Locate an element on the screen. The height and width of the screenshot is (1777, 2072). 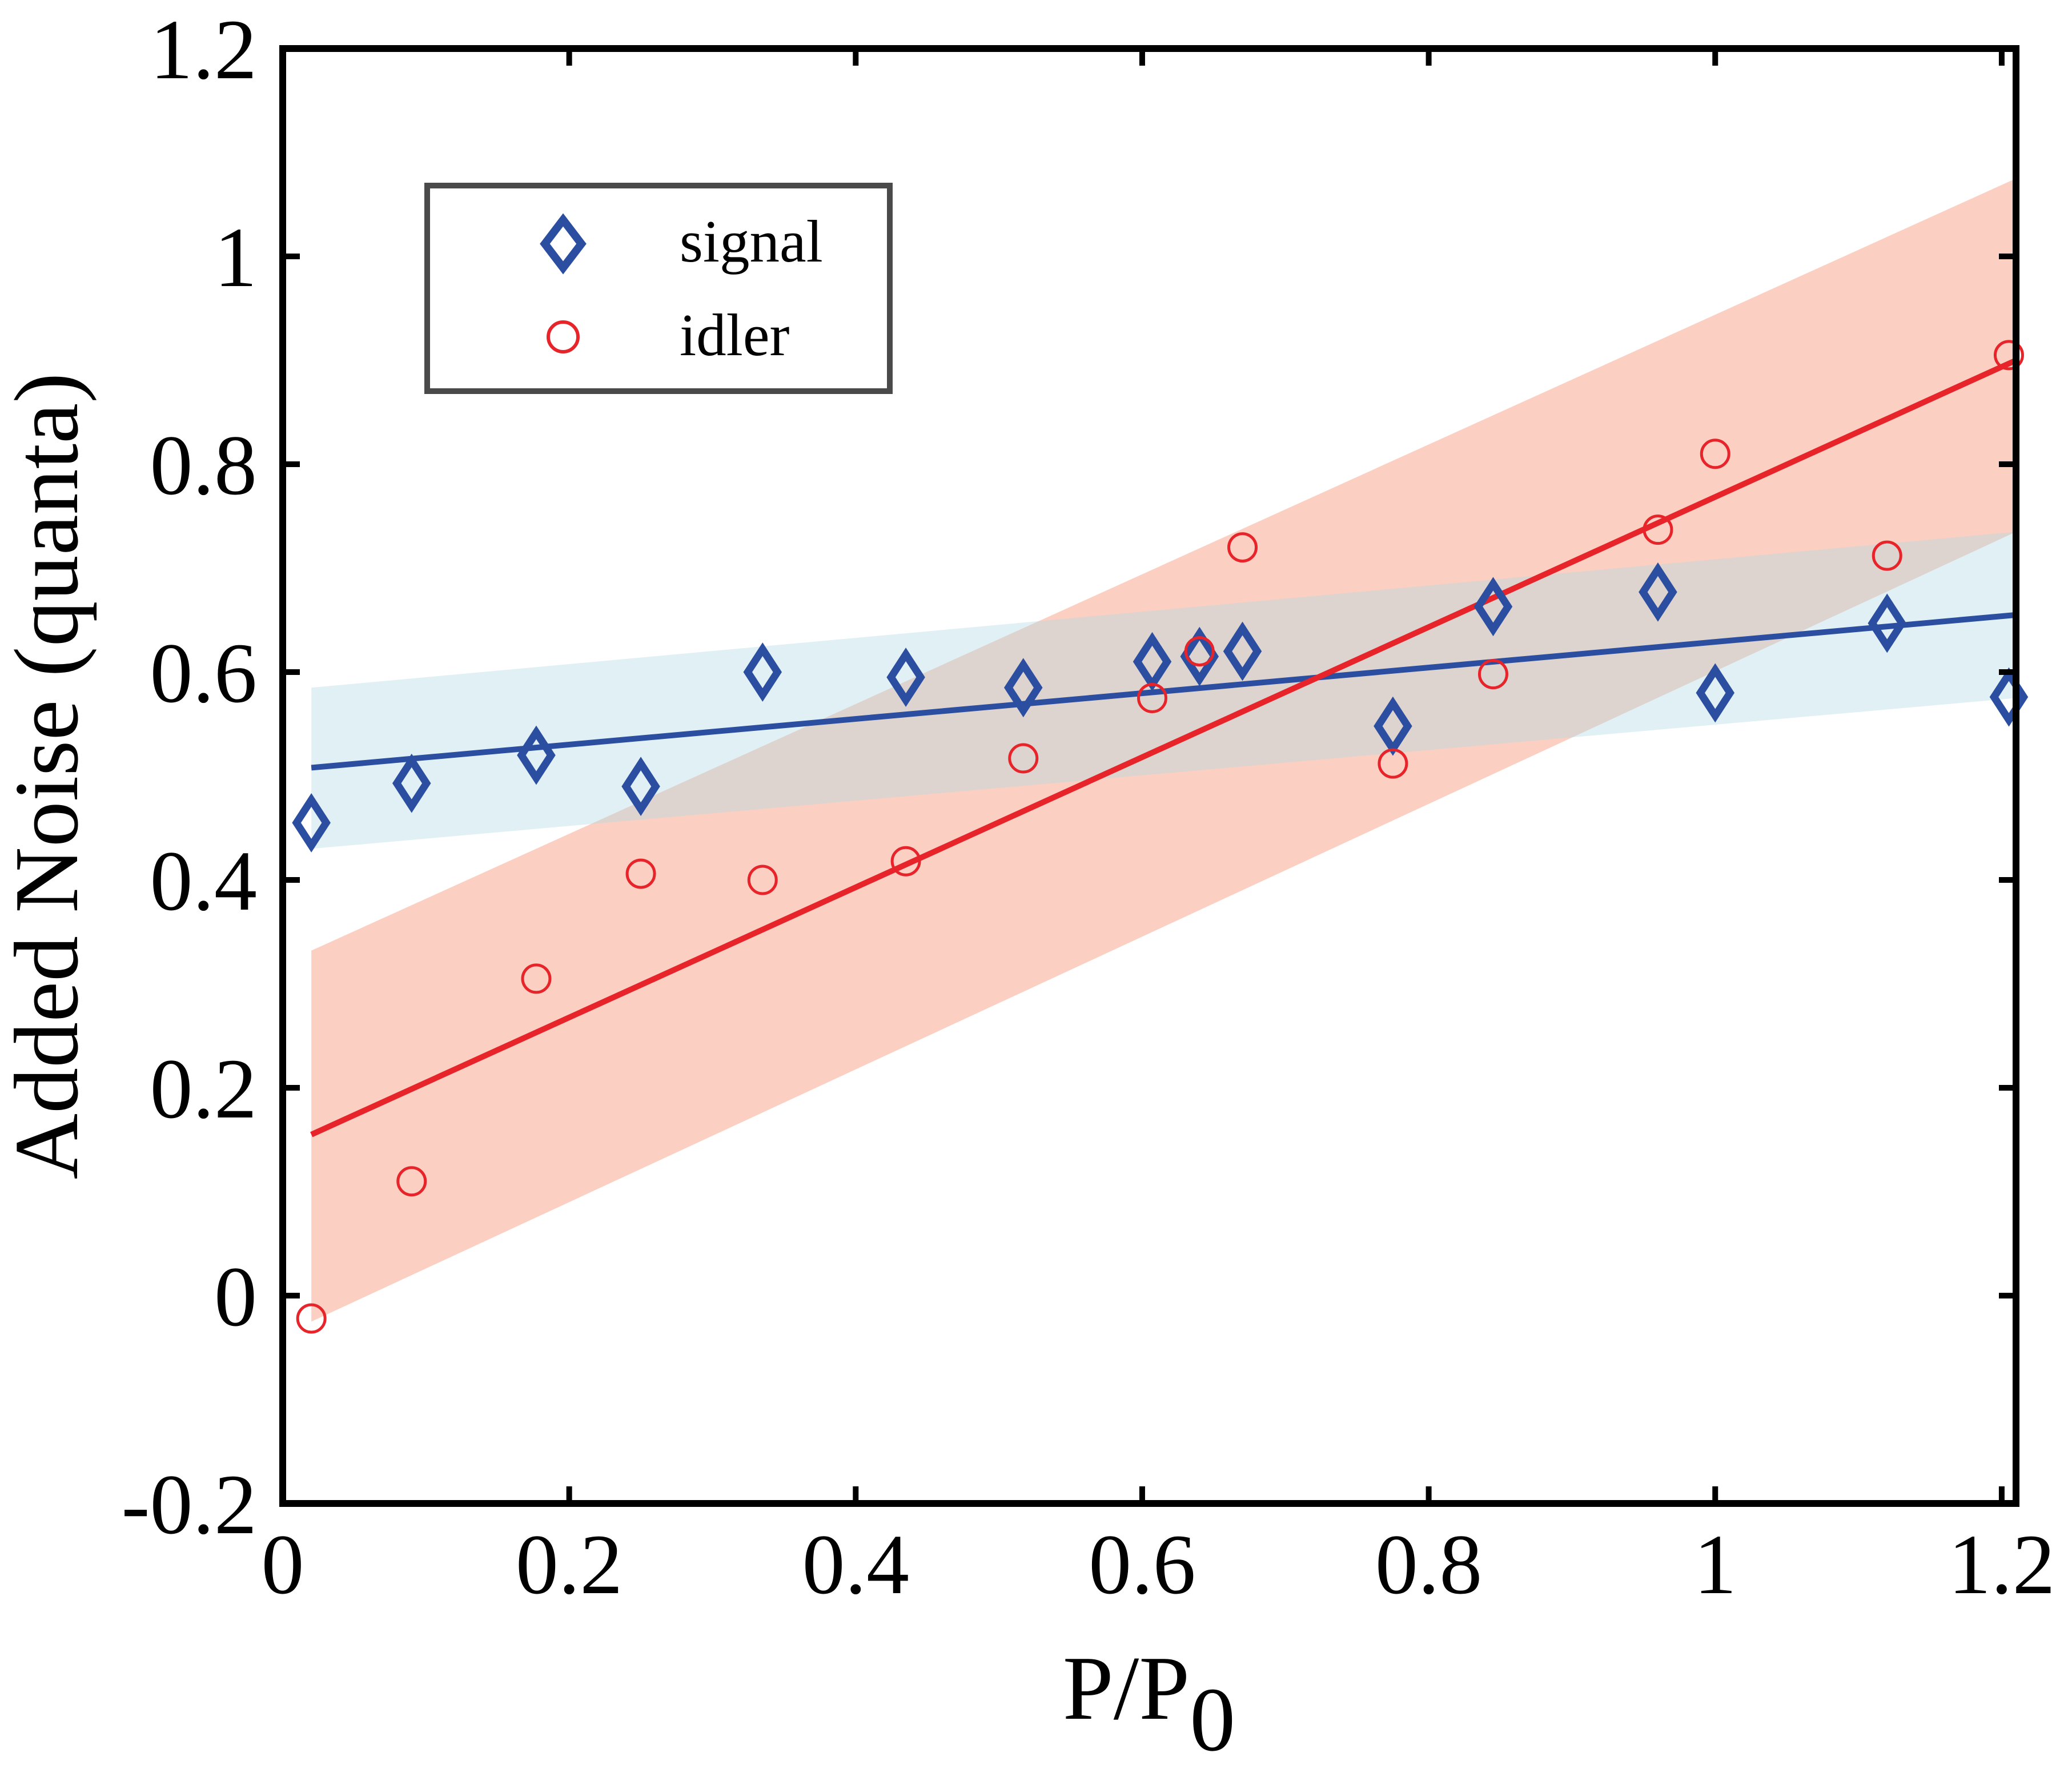
legend-box is located at coordinates (659, 289).